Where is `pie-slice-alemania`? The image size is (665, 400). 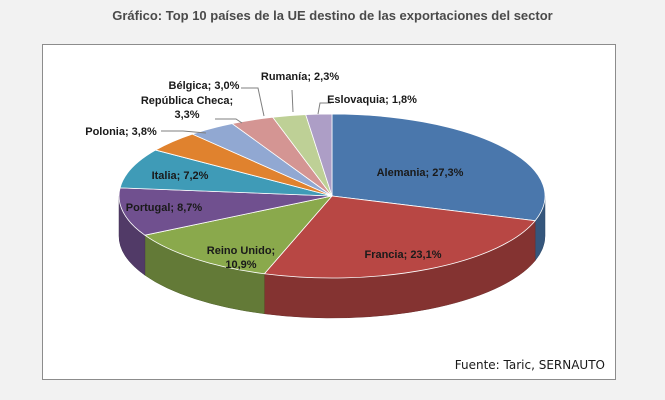 pie-slice-alemania is located at coordinates (438, 167).